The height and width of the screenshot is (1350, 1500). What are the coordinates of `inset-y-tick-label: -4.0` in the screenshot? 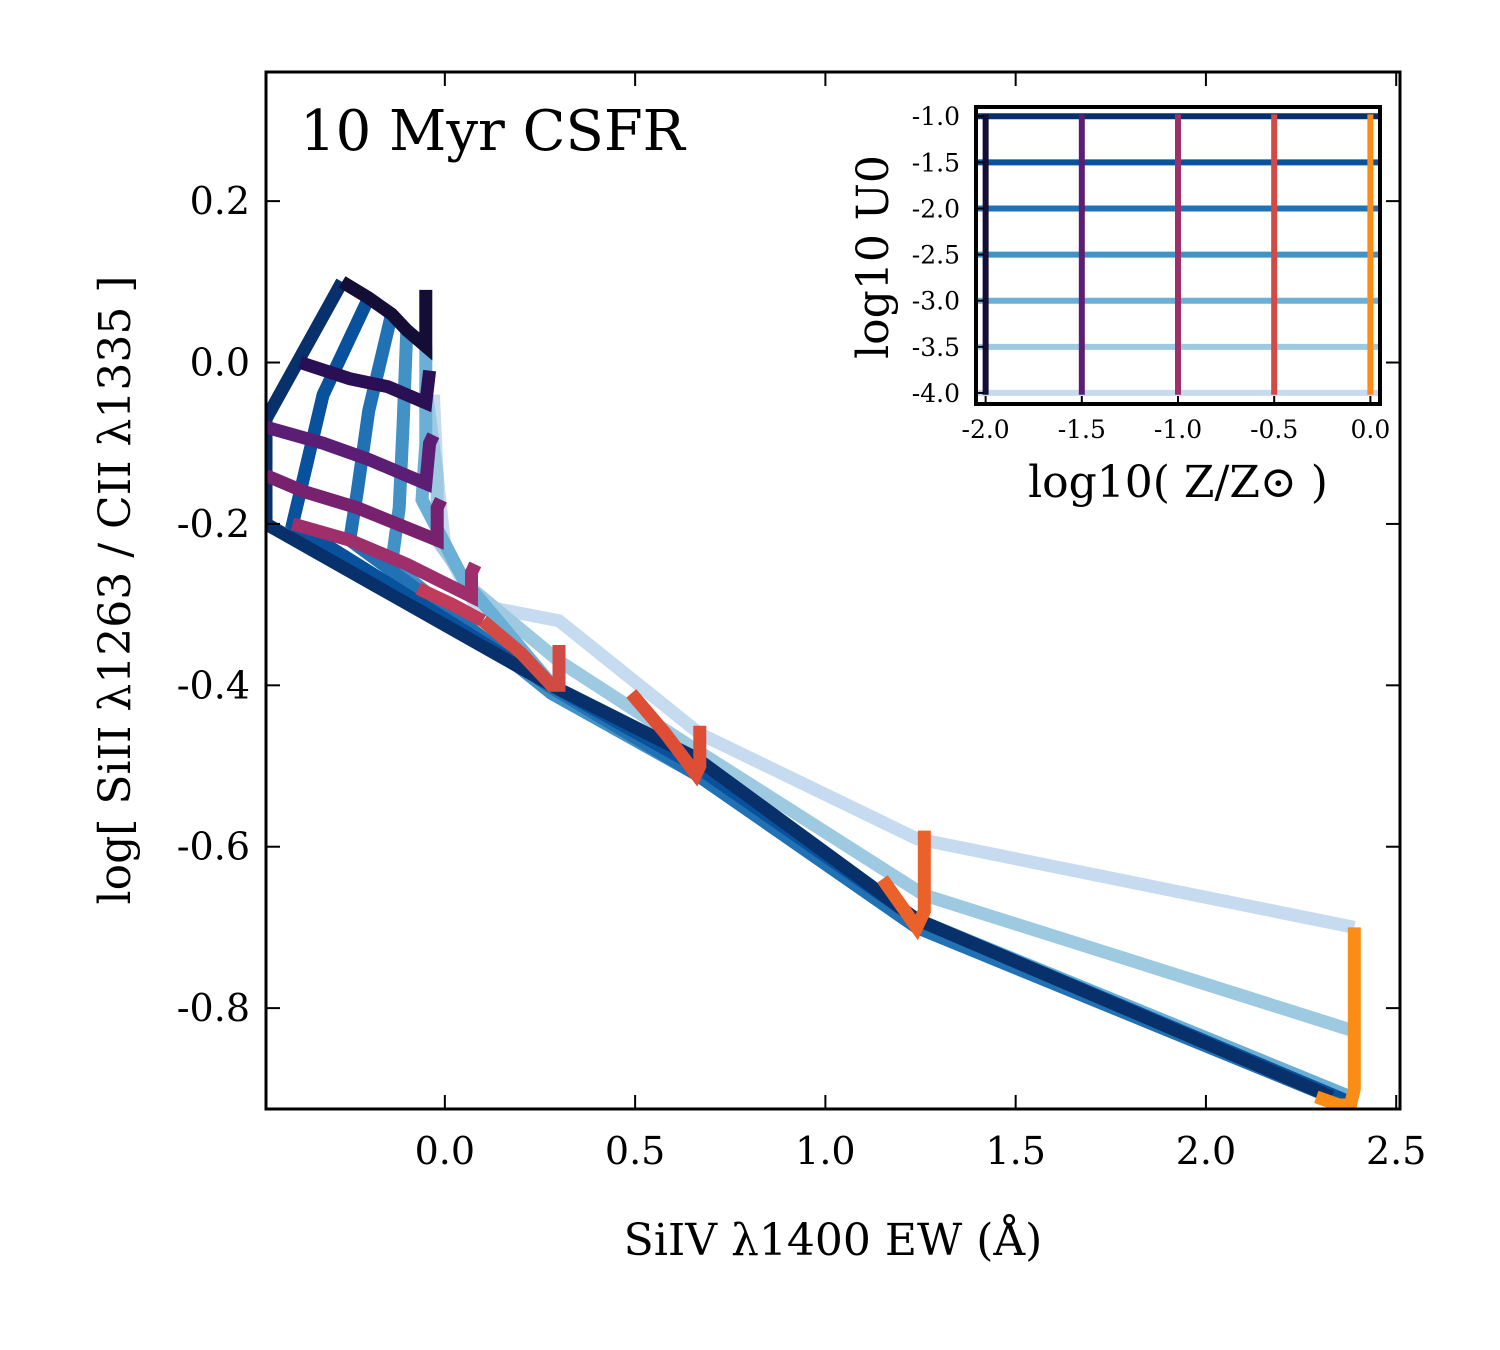 It's located at (936, 393).